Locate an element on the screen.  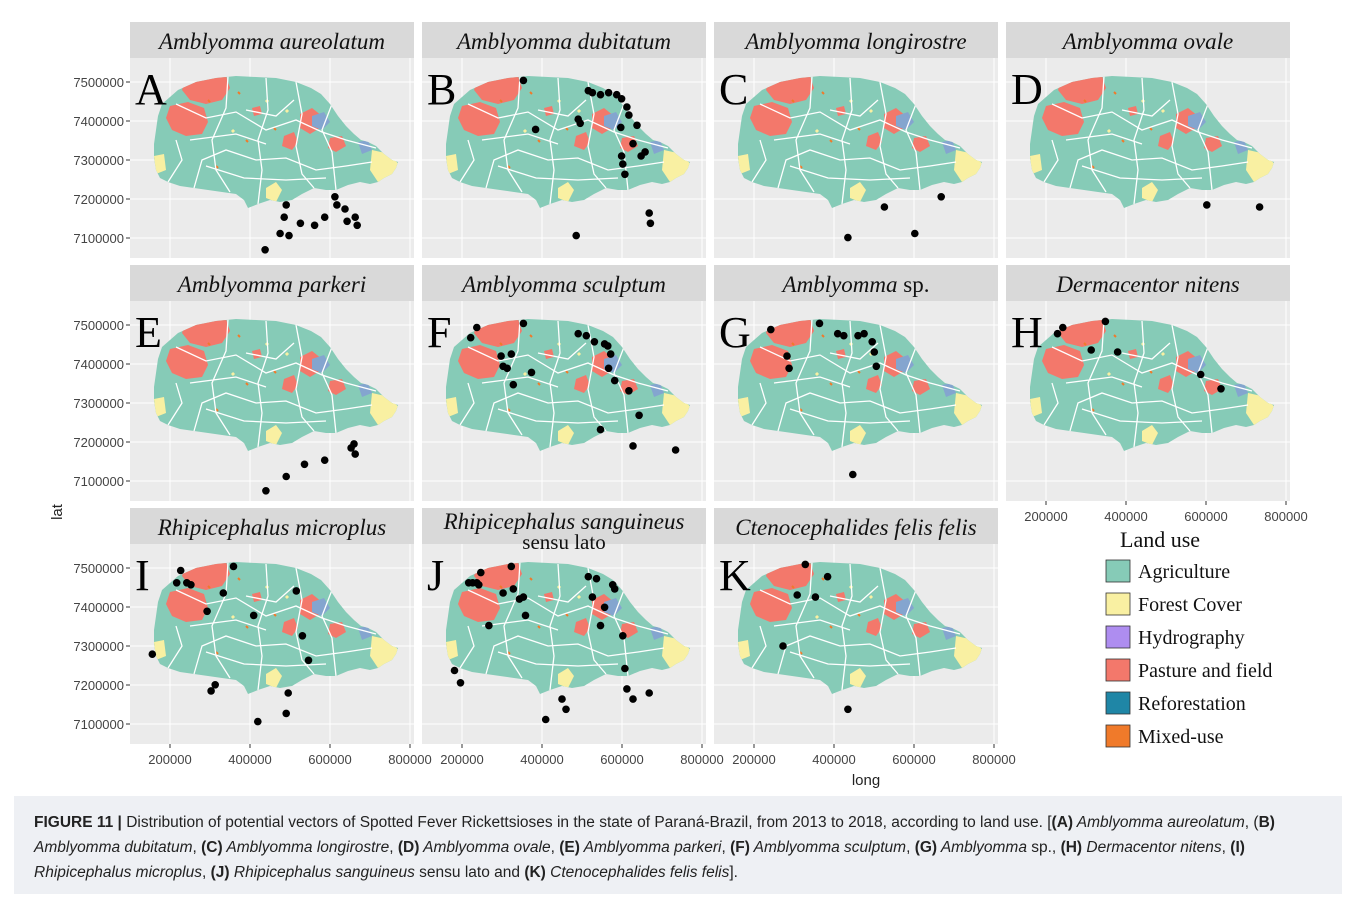
panel-title: Amblyomma parkeri is located at coordinates (271, 284).